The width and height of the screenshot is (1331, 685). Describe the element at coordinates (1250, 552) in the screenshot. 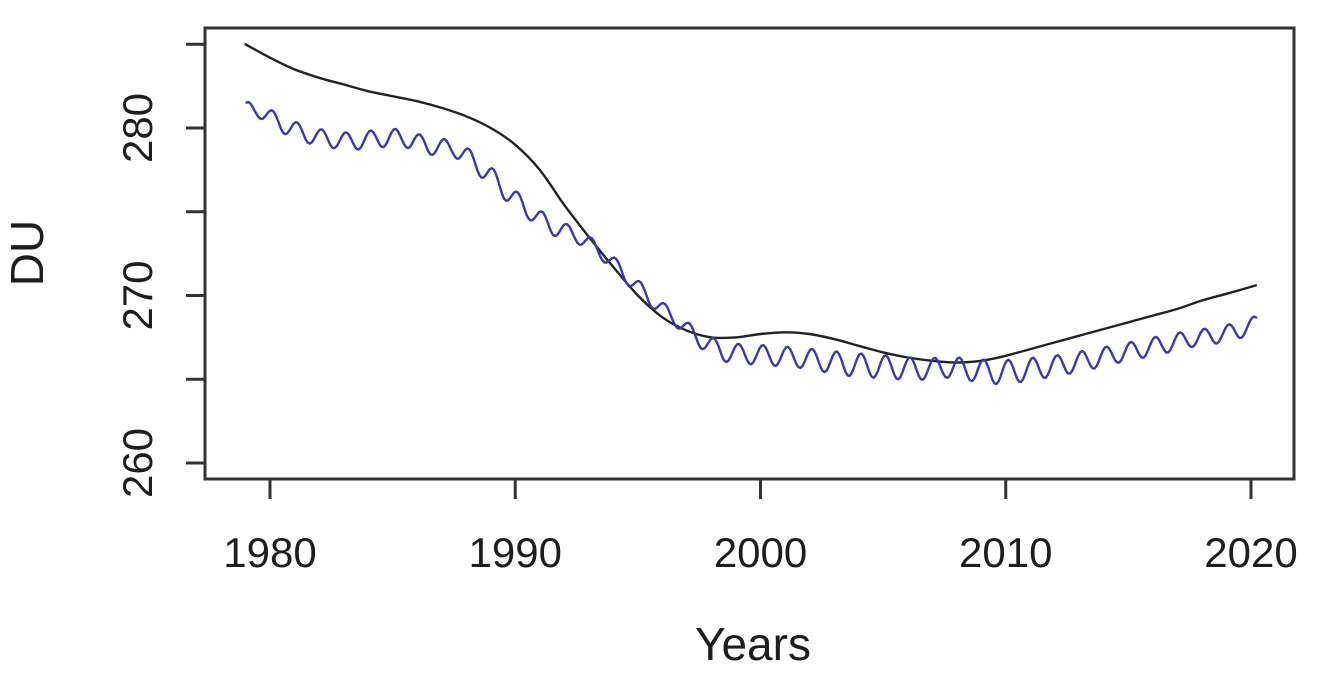

I see `x-tick-label-2020: 2020` at that location.